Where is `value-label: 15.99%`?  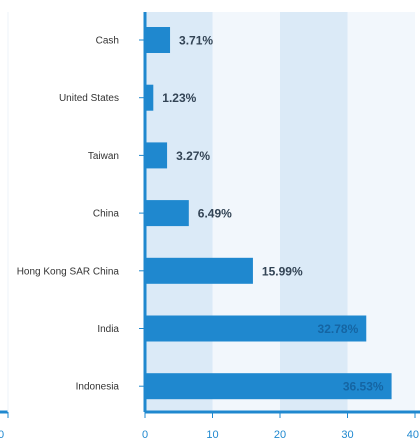 value-label: 15.99% is located at coordinates (282, 271).